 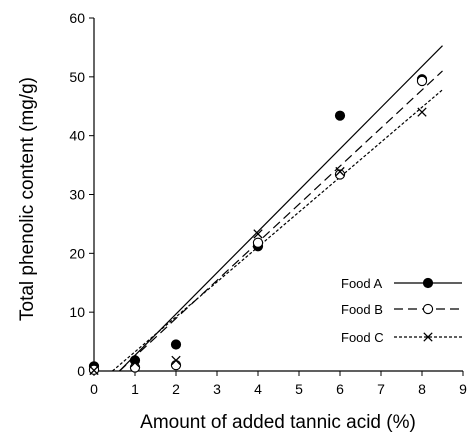 What do you see at coordinates (77, 195) in the screenshot?
I see `y-tick-label: 30` at bounding box center [77, 195].